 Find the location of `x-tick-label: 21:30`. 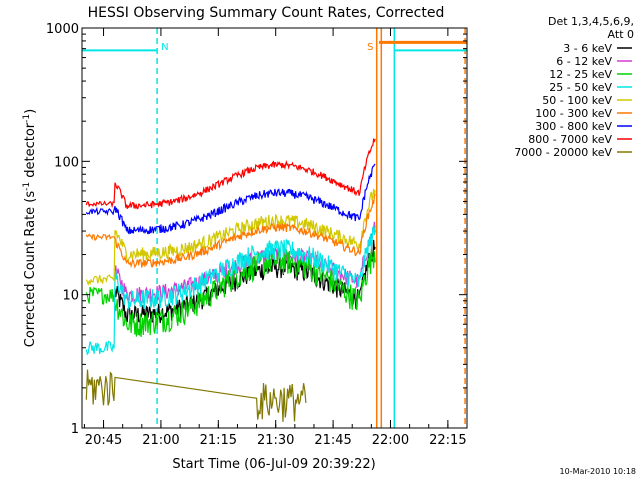

x-tick-label: 21:30 is located at coordinates (275, 440).